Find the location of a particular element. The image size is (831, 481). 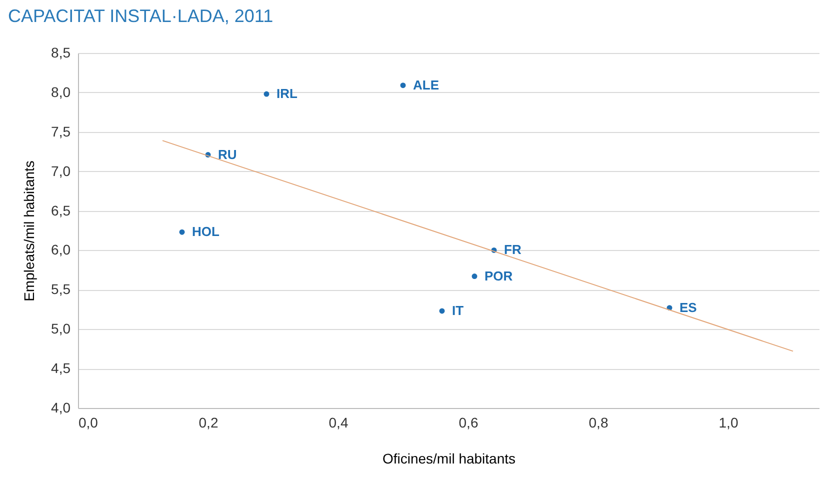

y-tick-label: 7,0 is located at coordinates (61, 170).